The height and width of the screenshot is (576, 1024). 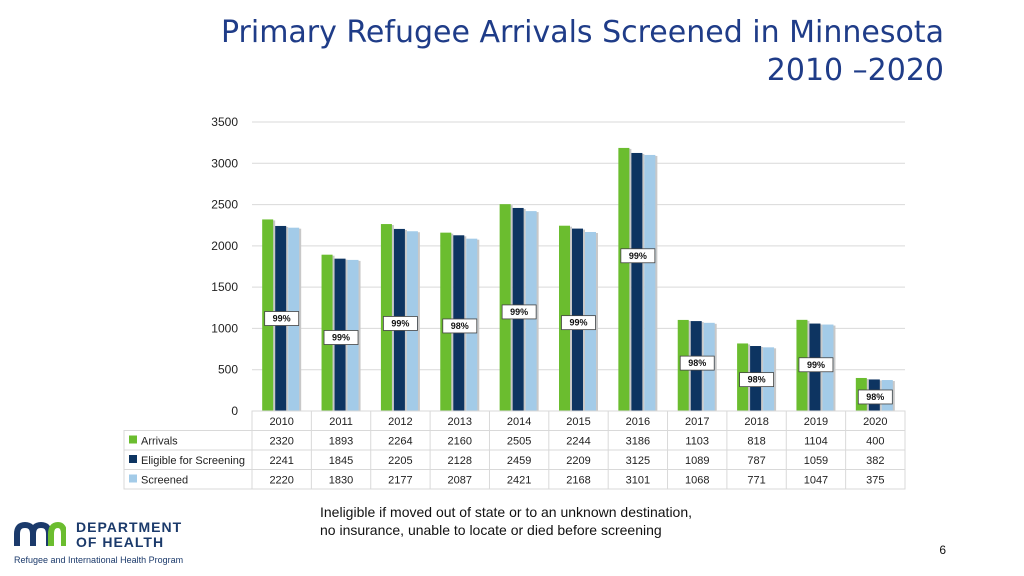 I want to click on table-cell: 2459, so click(x=519, y=461).